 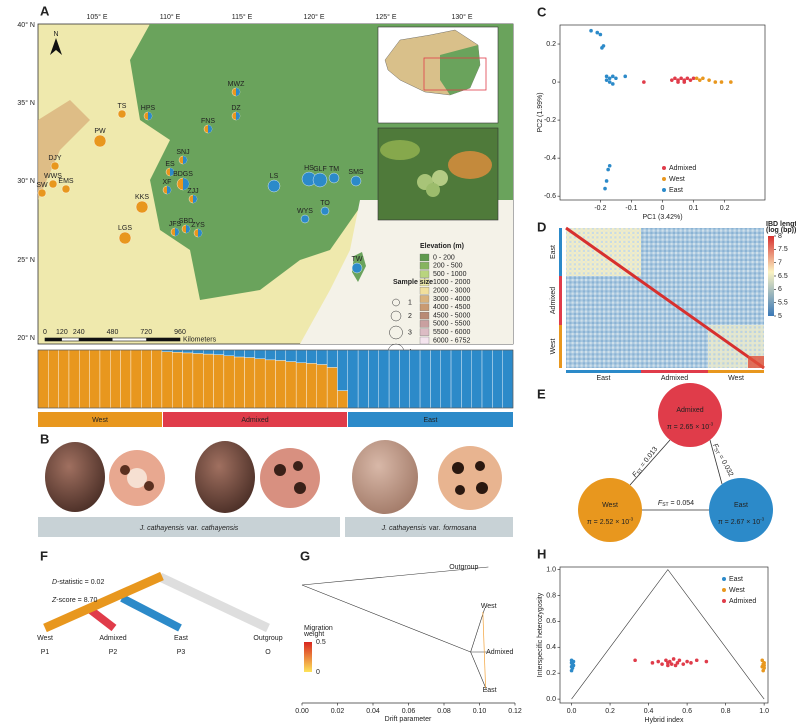 What do you see at coordinates (741, 505) in the screenshot?
I see `population-name: East` at bounding box center [741, 505].